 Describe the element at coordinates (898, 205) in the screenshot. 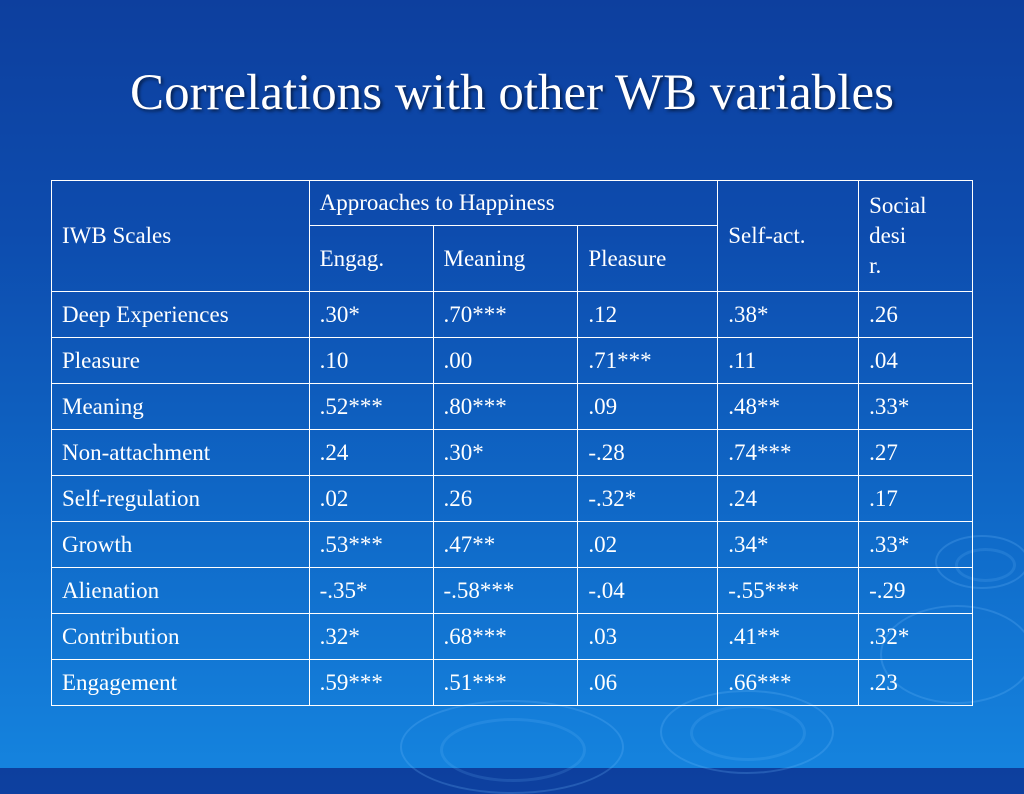

I see `header-social-desir-line: Social` at that location.